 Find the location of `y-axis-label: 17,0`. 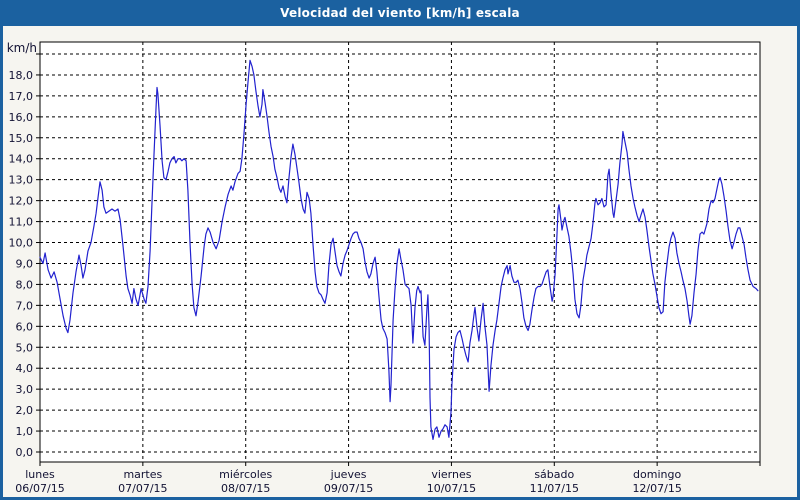

y-axis-label: 17,0 is located at coordinates (21, 96).